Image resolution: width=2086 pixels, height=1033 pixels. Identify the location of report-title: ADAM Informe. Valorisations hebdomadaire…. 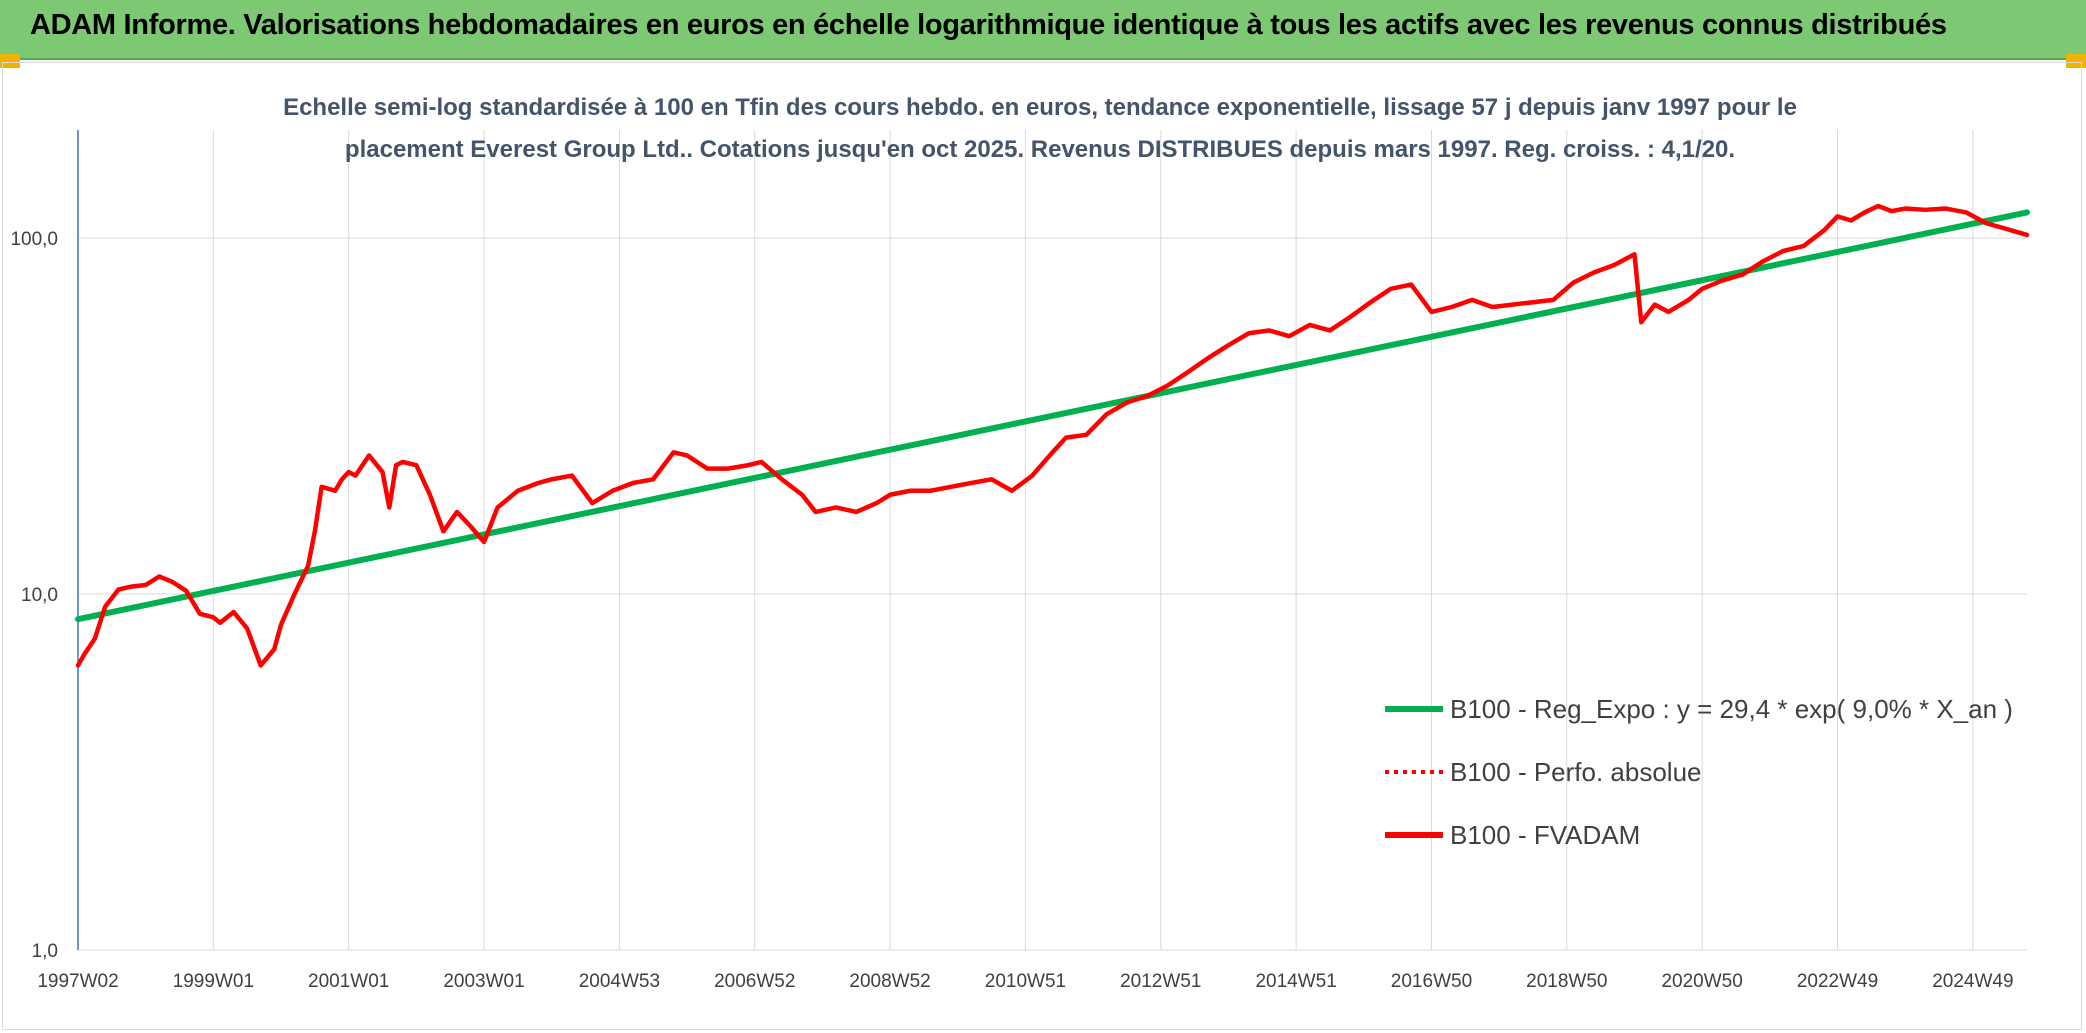
(988, 25).